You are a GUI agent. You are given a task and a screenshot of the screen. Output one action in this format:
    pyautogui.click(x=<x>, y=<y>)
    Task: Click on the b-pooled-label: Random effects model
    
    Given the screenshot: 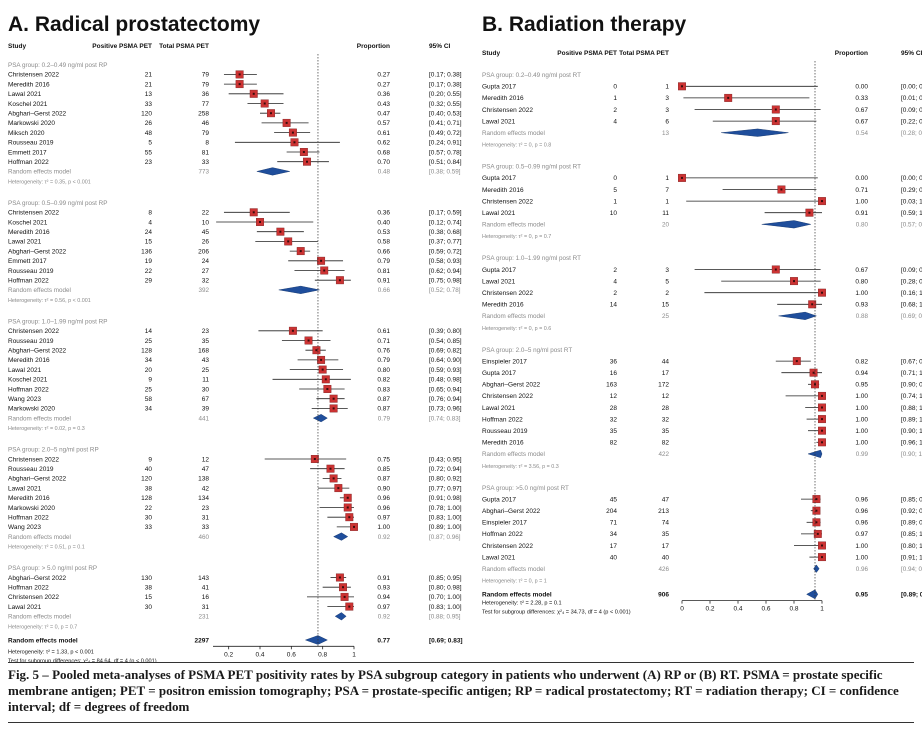 What is the action you would take?
    pyautogui.click(x=513, y=316)
    